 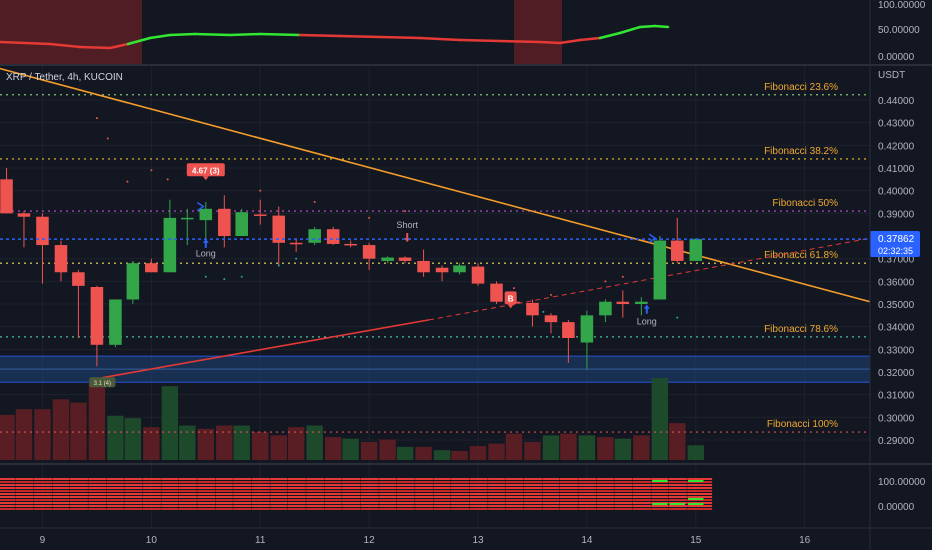 What do you see at coordinates (206, 253) in the screenshot?
I see `annotation-label-1: Long` at bounding box center [206, 253].